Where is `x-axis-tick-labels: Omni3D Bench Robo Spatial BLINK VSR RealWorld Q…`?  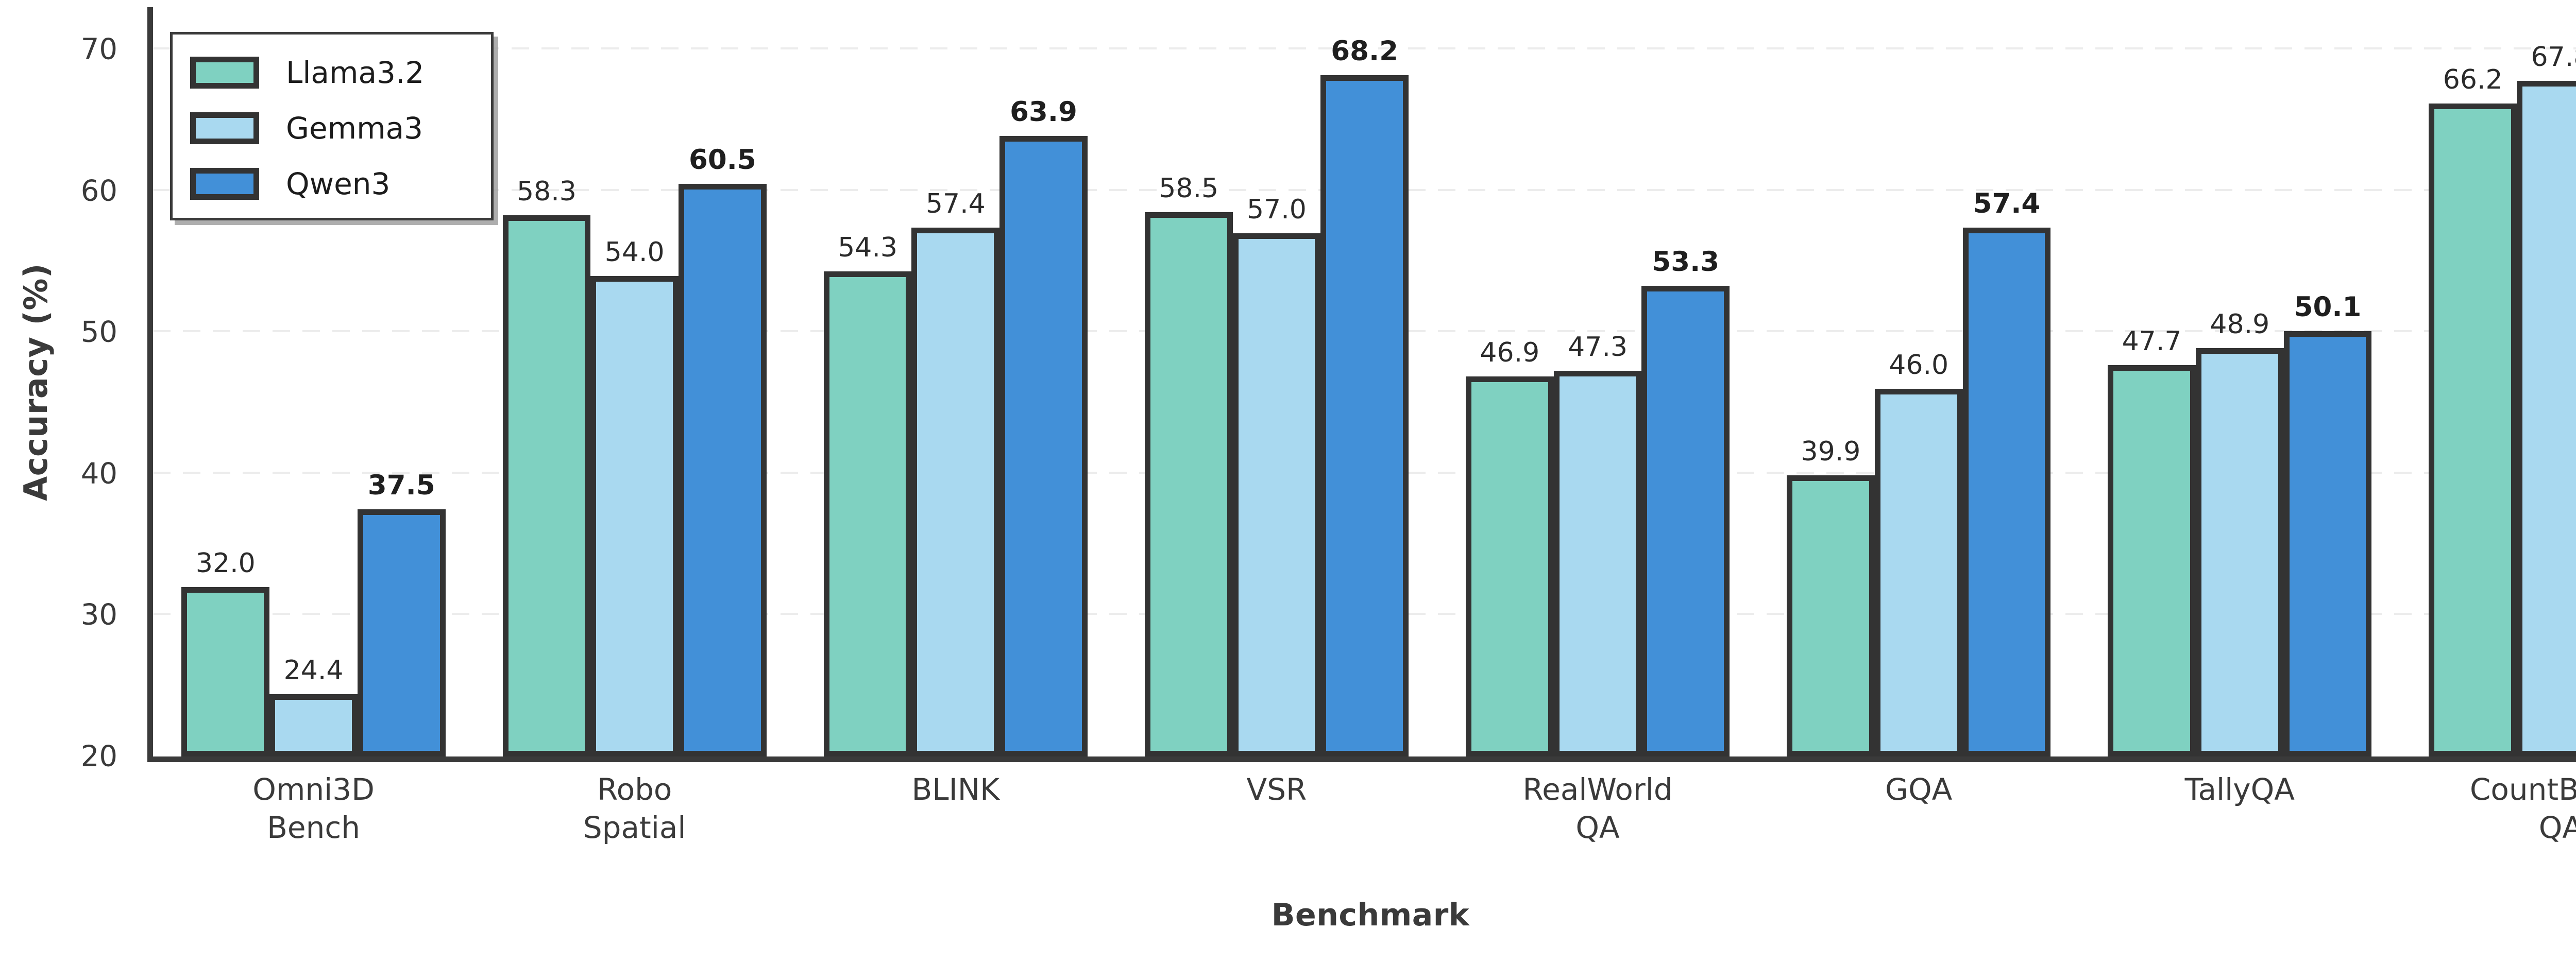 x-axis-tick-labels: Omni3D Bench Robo Spatial BLINK VSR RealWorld Q… is located at coordinates (1361, 822).